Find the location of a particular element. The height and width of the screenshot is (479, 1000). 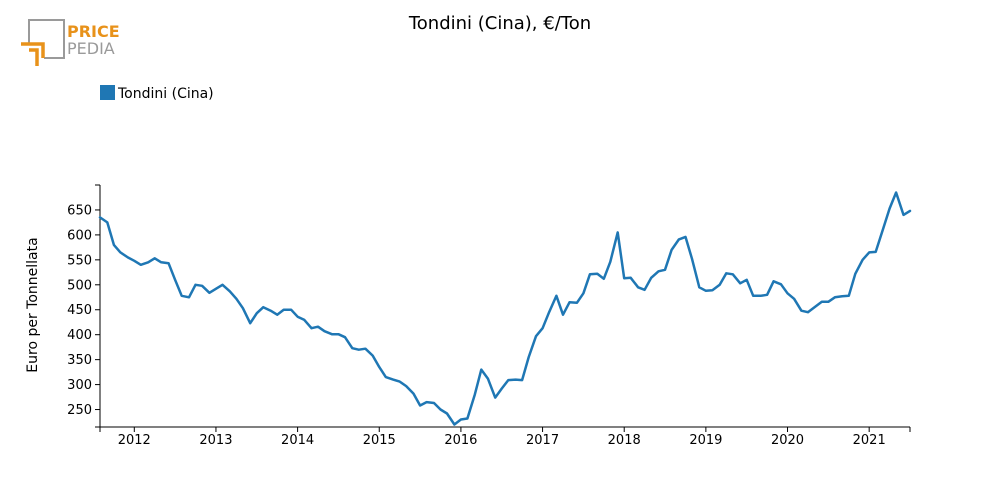

x-tick-label: 2020 is located at coordinates (787, 440).